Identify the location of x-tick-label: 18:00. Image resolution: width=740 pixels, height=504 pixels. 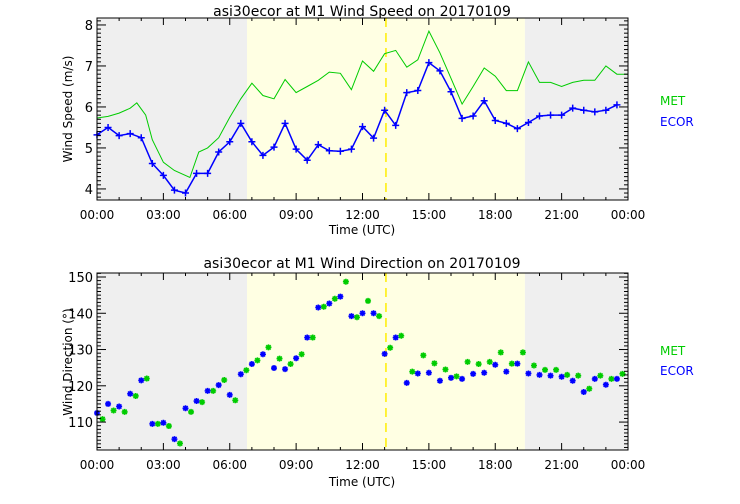
(495, 215).